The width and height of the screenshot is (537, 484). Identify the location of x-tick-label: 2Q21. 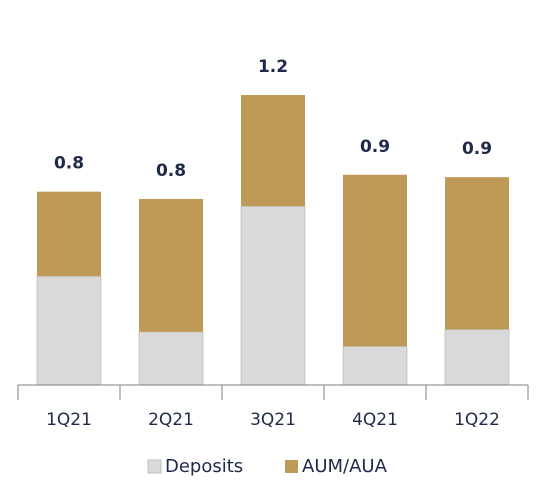
(171, 420).